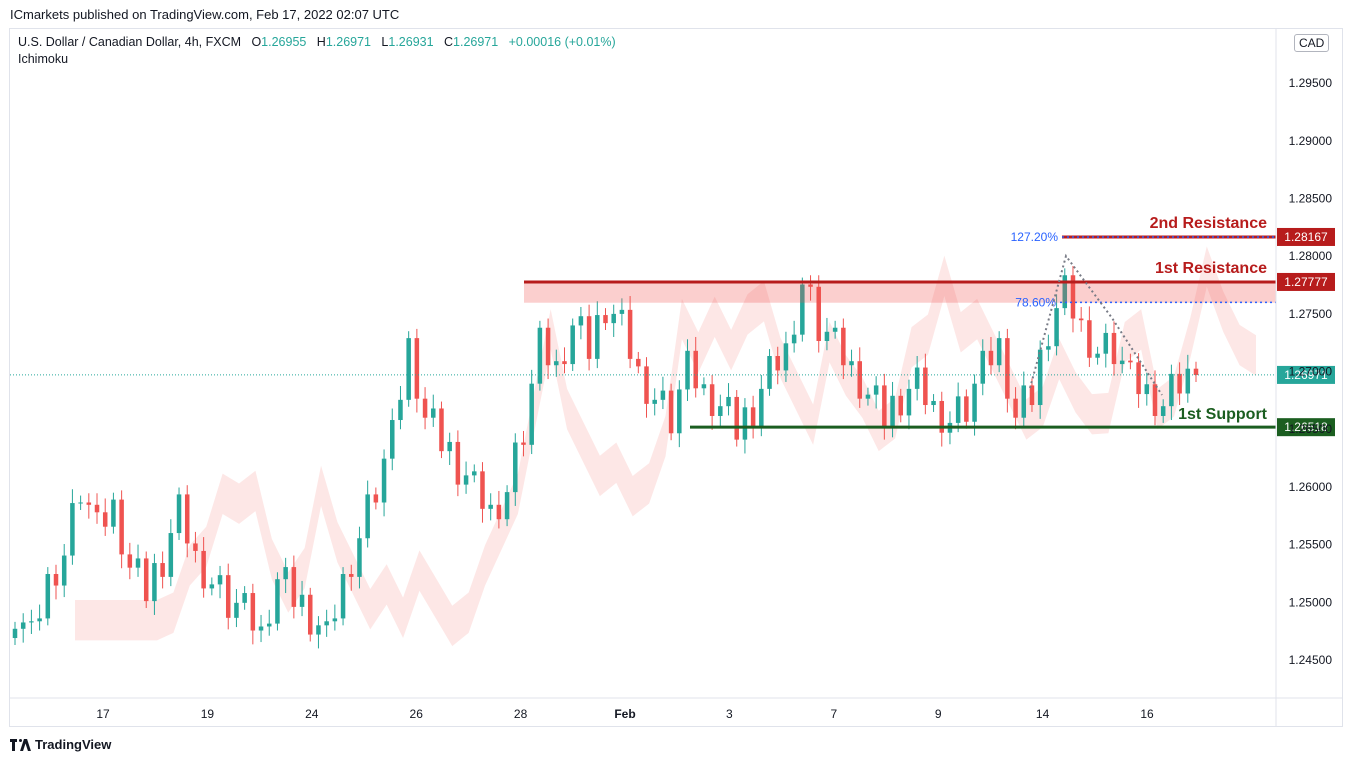 Image resolution: width=1354 pixels, height=762 pixels. Describe the element at coordinates (624, 714) in the screenshot. I see `time-tick-label: Feb` at that location.